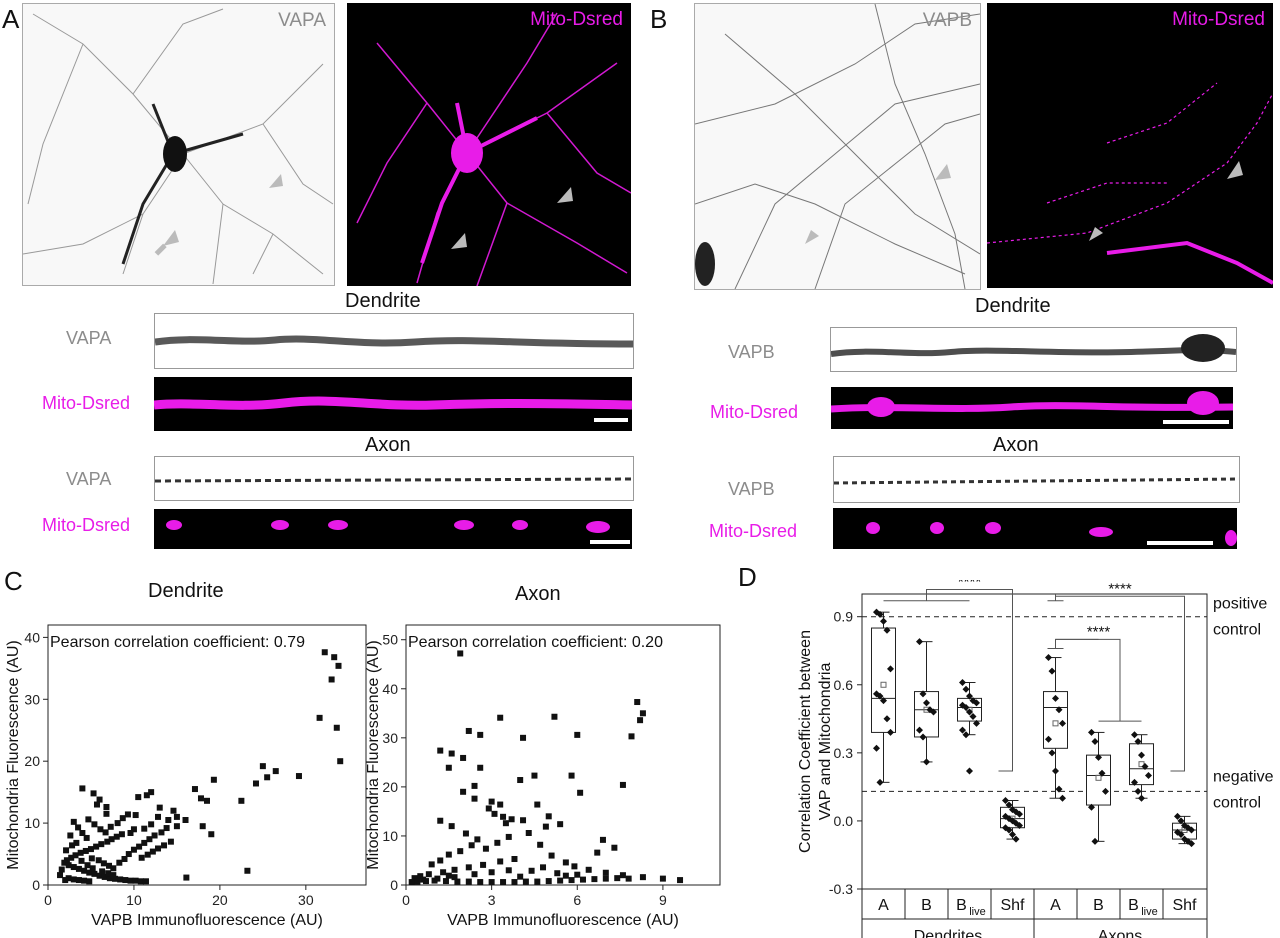 The width and height of the screenshot is (1280, 938). Describe the element at coordinates (186, 591) in the screenshot. I see `scatter-dendrite-title: Dendrite` at that location.